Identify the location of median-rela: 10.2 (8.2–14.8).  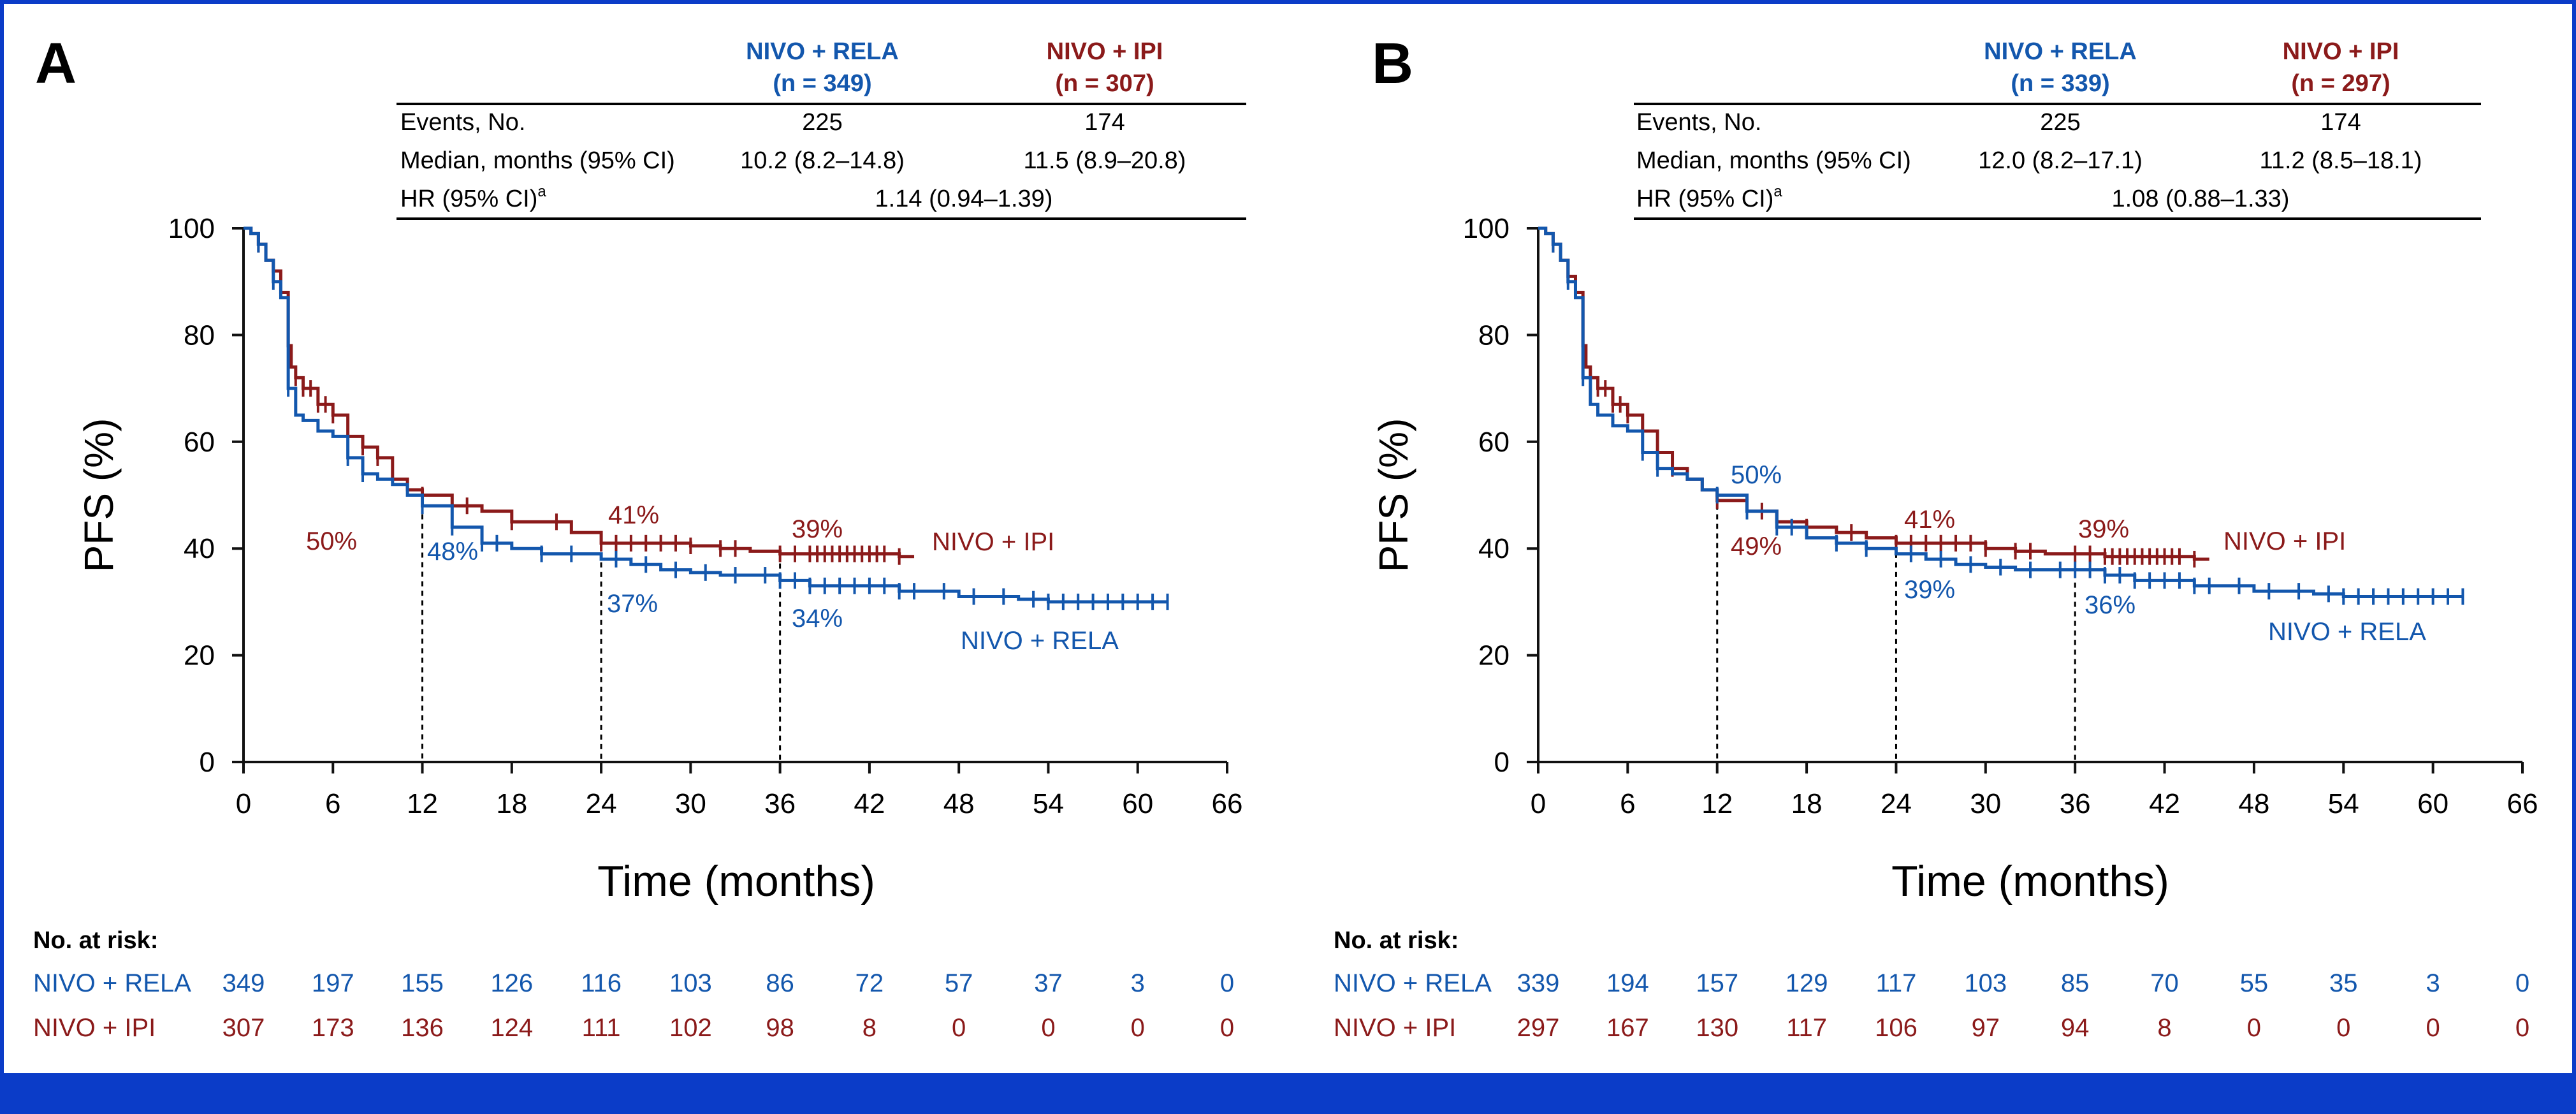
(822, 160).